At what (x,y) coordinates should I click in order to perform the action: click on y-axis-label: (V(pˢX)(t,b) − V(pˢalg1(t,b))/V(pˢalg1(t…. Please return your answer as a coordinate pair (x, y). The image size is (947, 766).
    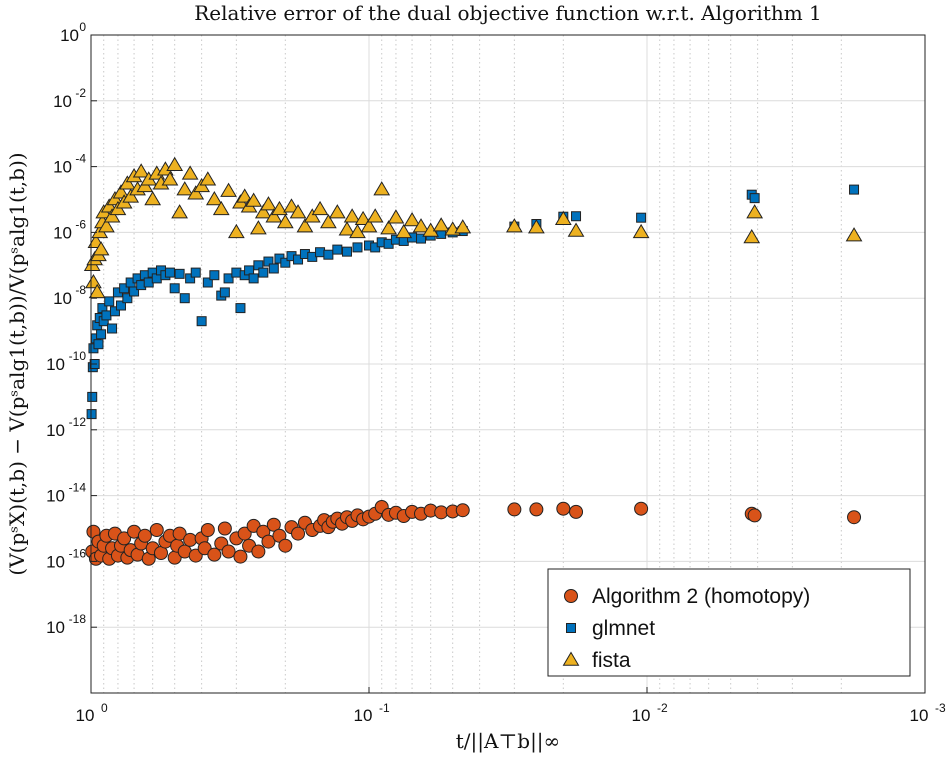
    Looking at the image, I should click on (17, 363).